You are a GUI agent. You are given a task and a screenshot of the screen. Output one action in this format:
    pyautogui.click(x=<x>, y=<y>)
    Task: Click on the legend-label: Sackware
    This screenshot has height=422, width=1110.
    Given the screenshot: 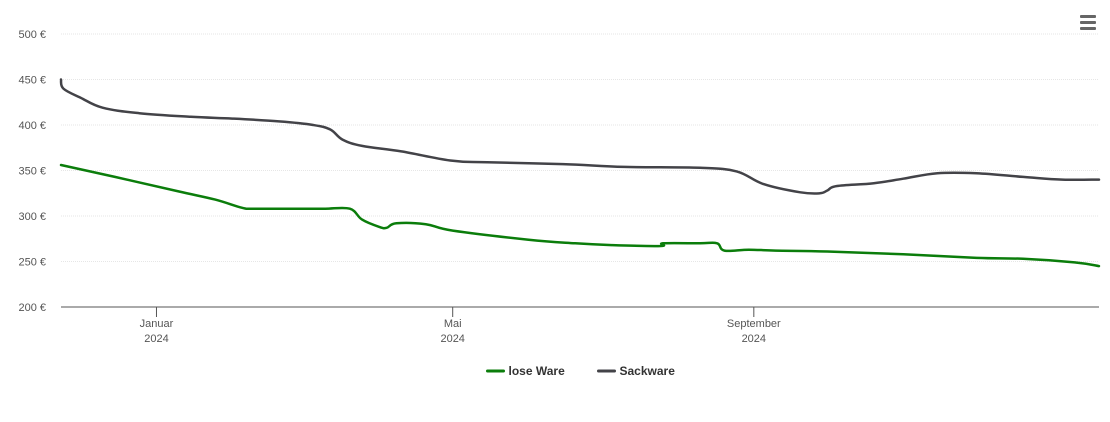 What is the action you would take?
    pyautogui.click(x=648, y=371)
    